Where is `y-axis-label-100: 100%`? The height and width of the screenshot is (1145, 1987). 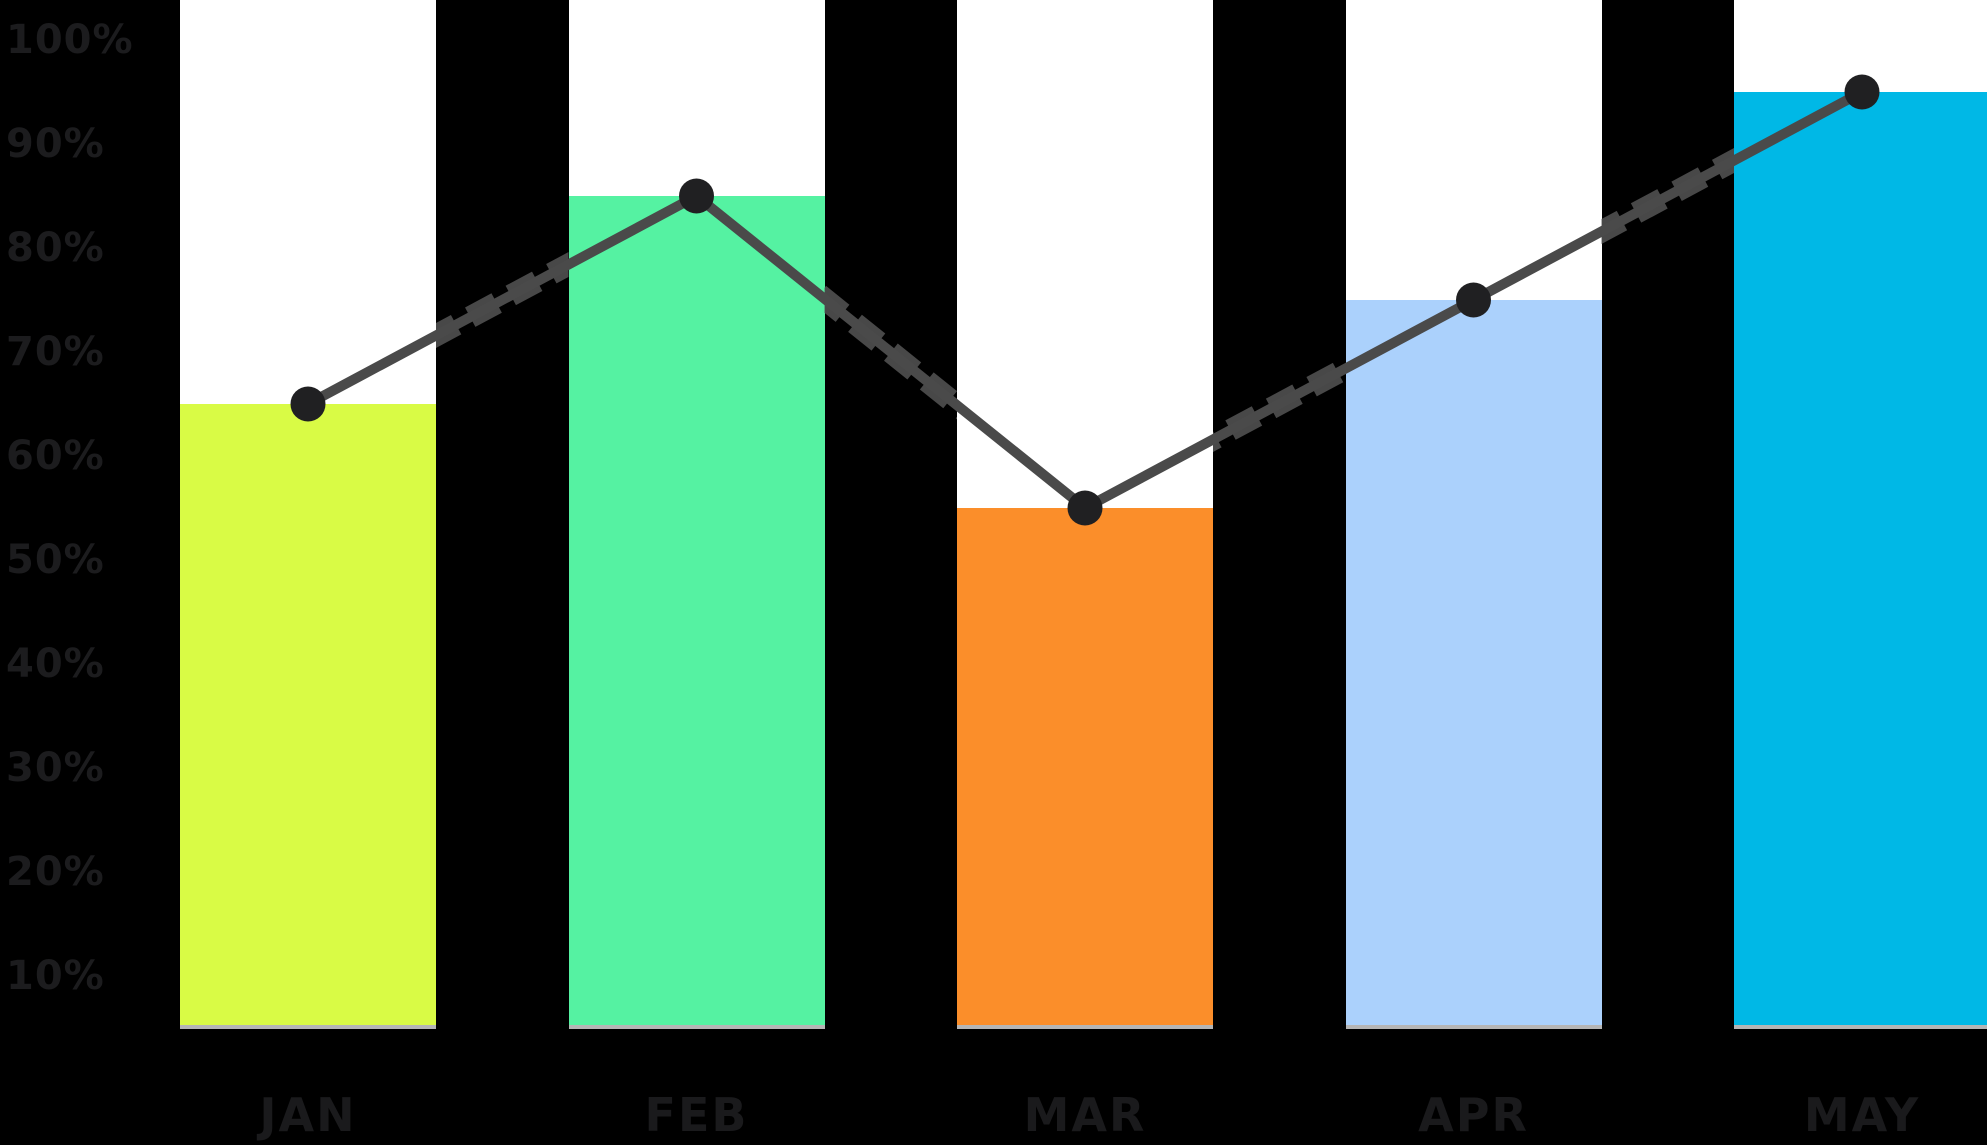 y-axis-label-100: 100% is located at coordinates (70, 40).